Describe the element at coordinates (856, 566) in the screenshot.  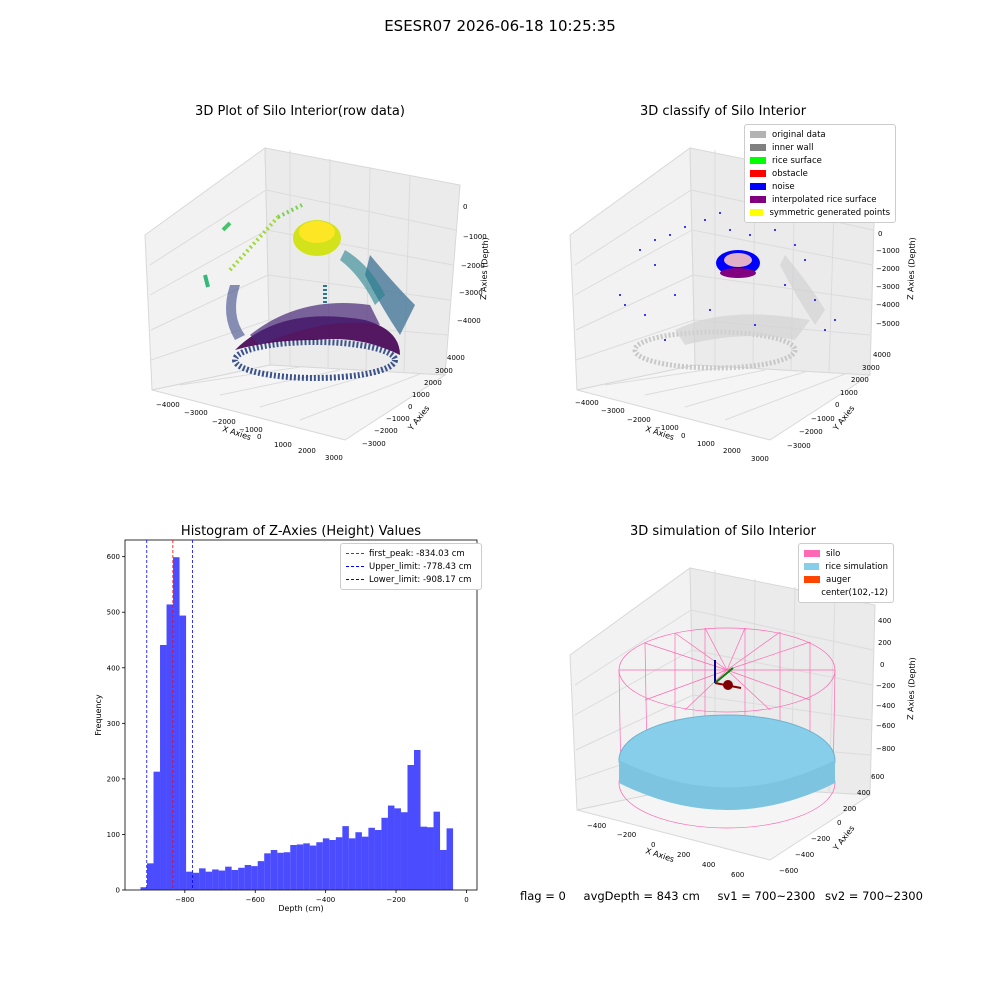
I see `legend-label: rice simulation` at that location.